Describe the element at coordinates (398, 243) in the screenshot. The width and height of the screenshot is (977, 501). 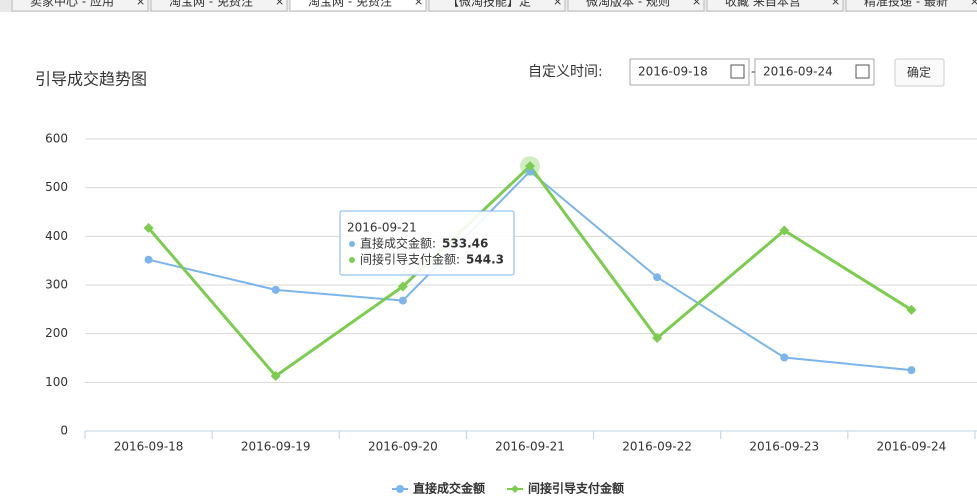
I see `tooltip-label: 直接成交金额:` at that location.